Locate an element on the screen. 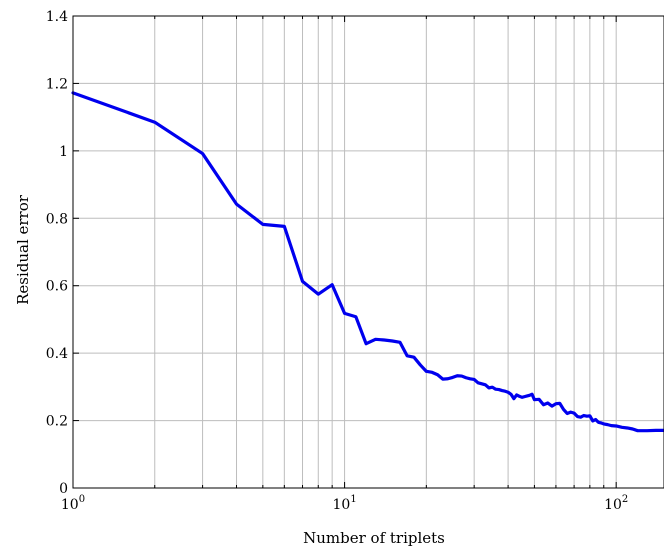  y-tick-label: 1.4 is located at coordinates (57, 17).